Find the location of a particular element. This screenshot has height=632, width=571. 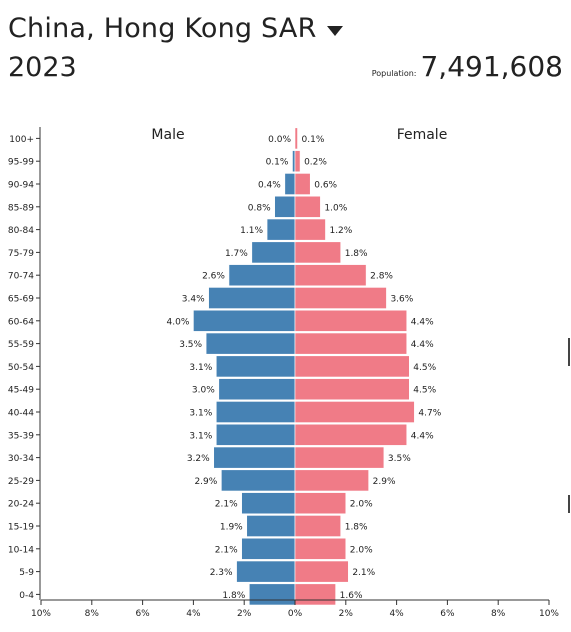

male-value-label: 1.1% is located at coordinates (251, 231).